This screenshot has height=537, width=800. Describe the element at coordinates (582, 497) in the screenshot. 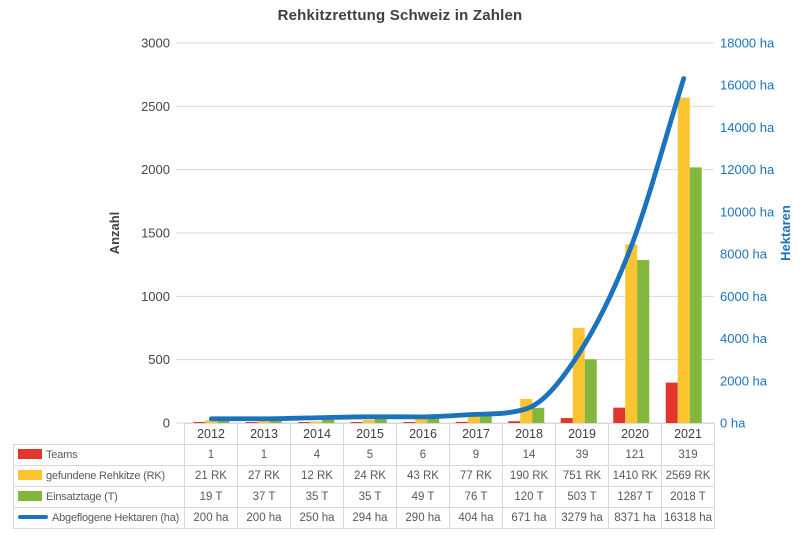

I see `value-cell: 503 T` at that location.